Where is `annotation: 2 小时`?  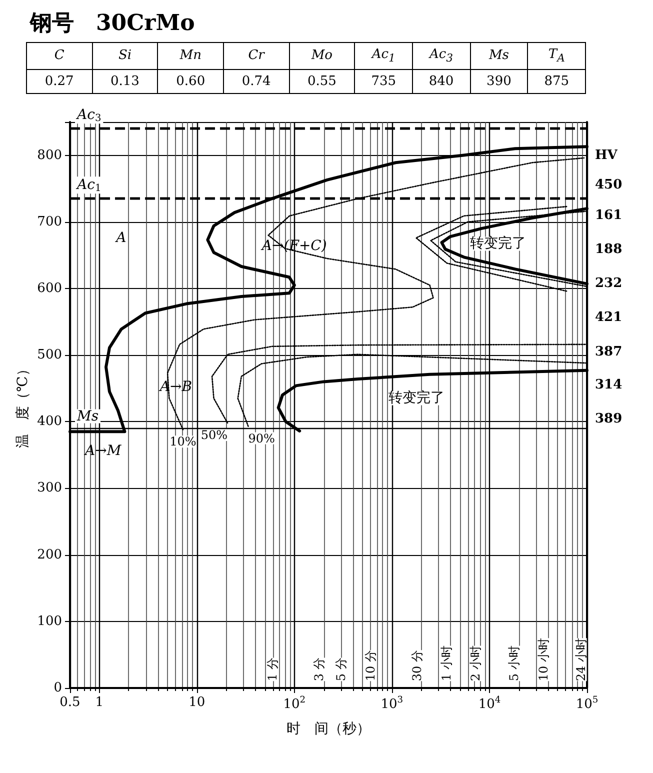
annotation: 2 小时 is located at coordinates (475, 663).